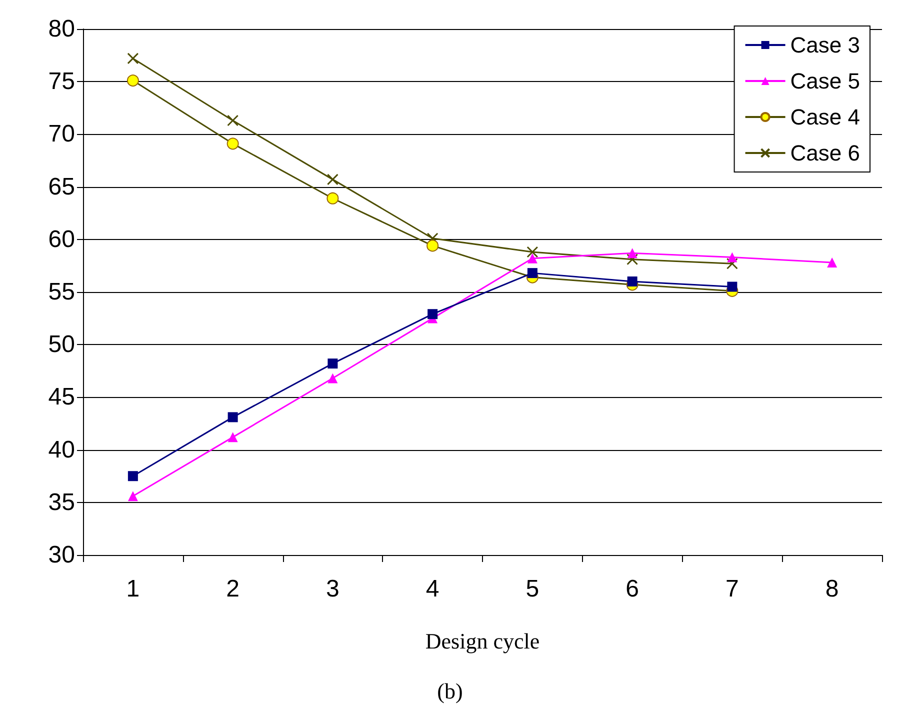  Describe the element at coordinates (825, 117) in the screenshot. I see `legend-label: Case 4` at that location.